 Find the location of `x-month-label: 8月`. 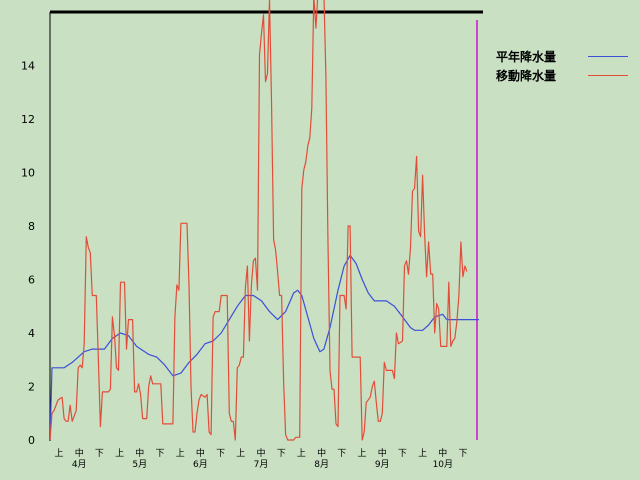

x-month-label: 8月 is located at coordinates (321, 464).